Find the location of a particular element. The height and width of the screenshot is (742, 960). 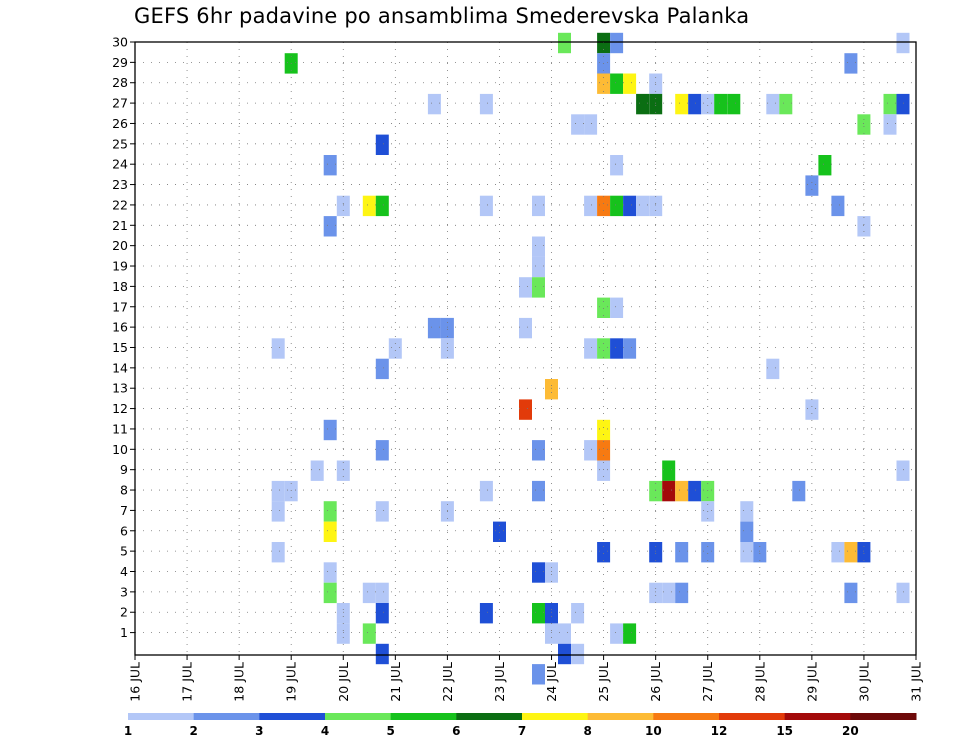

colorbar-label: 5 is located at coordinates (390, 731).